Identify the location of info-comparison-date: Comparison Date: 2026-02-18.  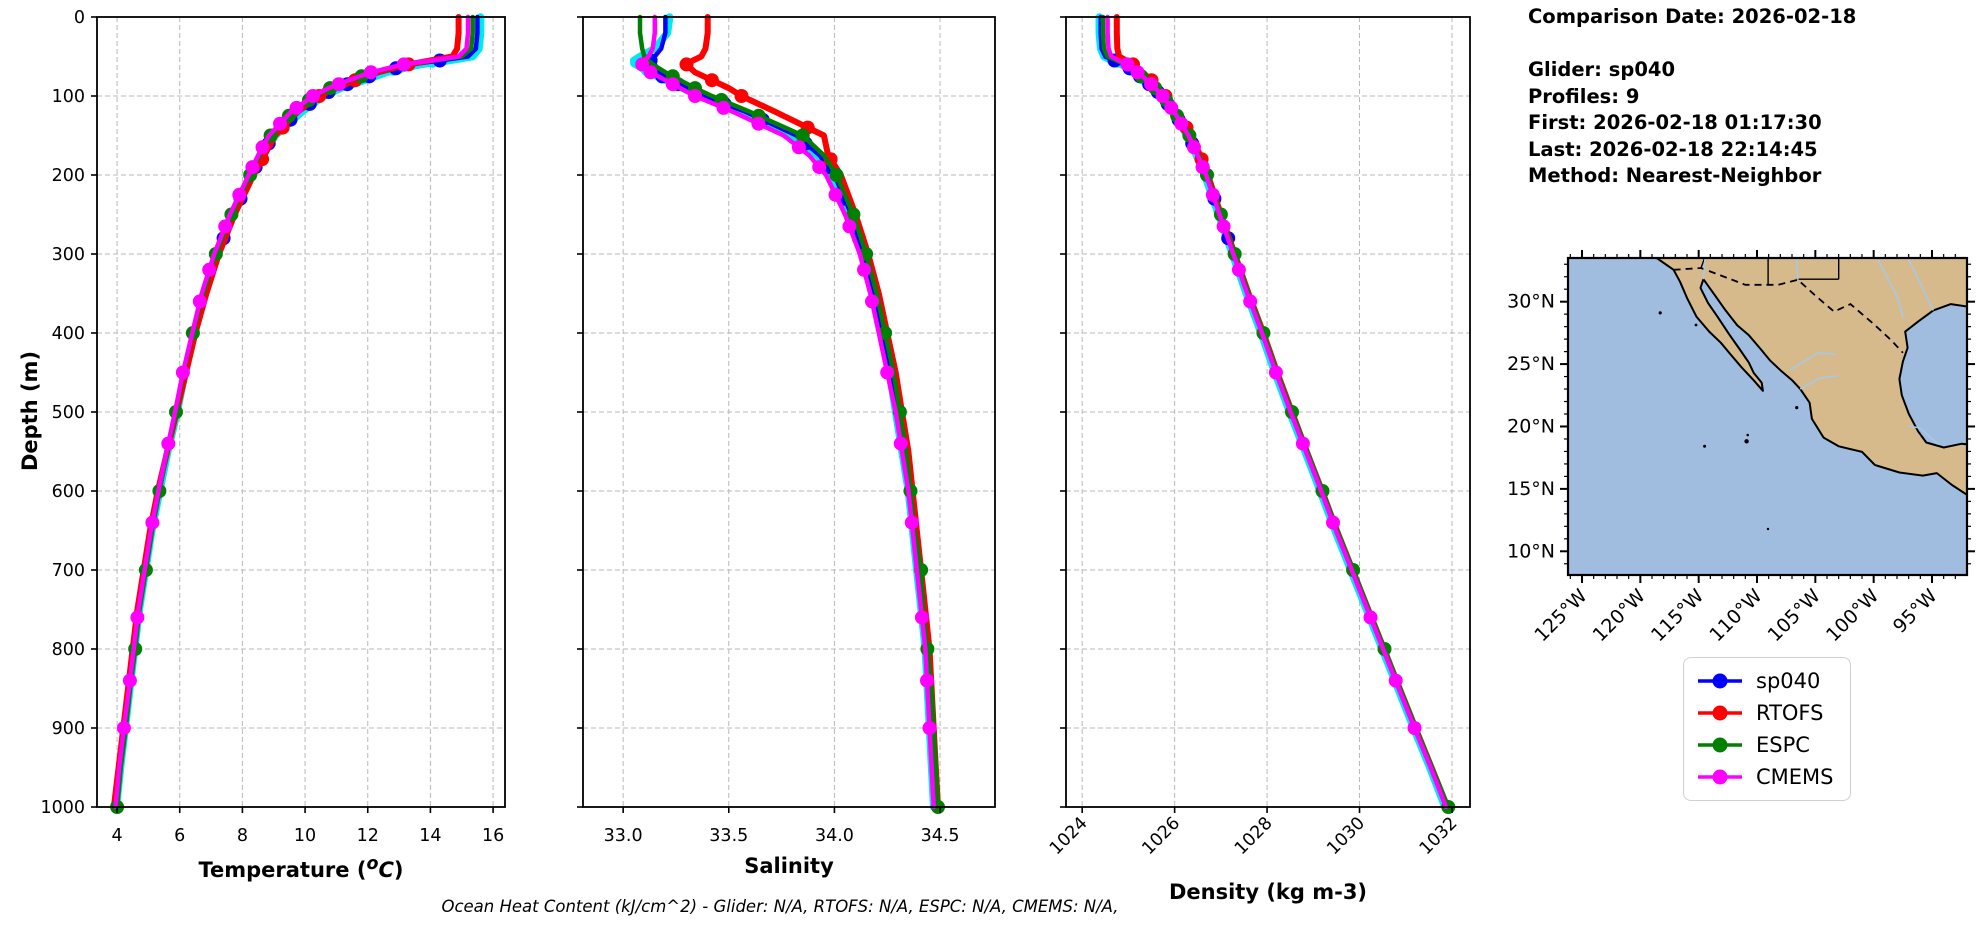
(1692, 16).